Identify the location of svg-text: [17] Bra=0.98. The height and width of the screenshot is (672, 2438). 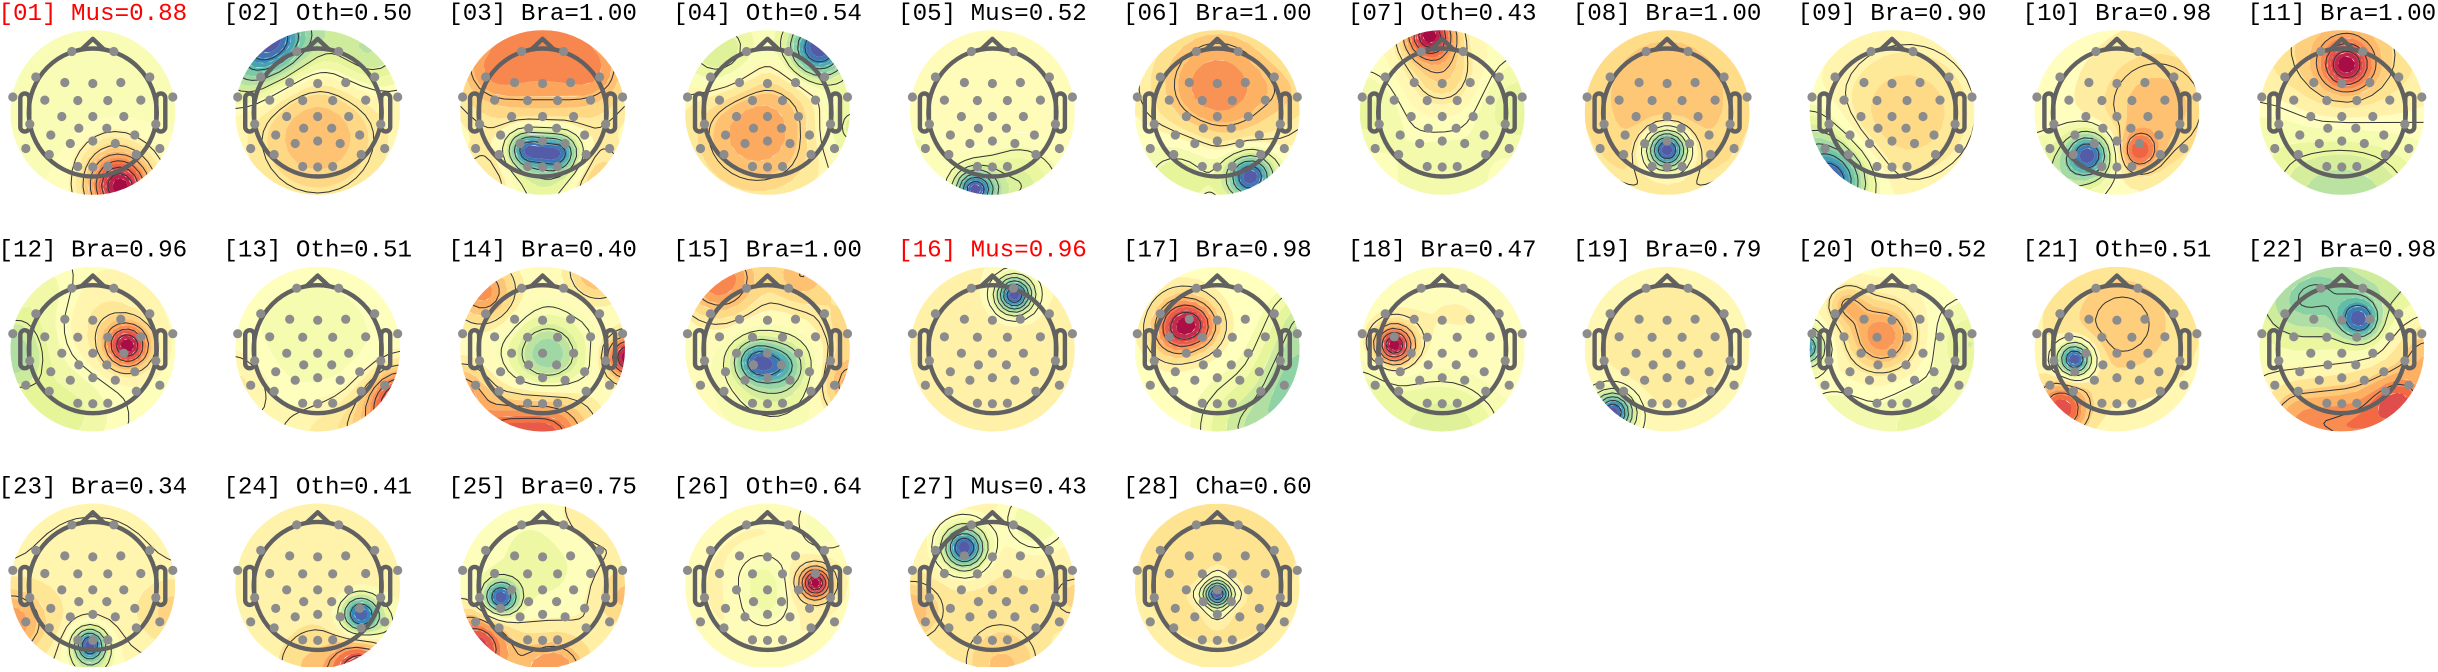
(1217, 251).